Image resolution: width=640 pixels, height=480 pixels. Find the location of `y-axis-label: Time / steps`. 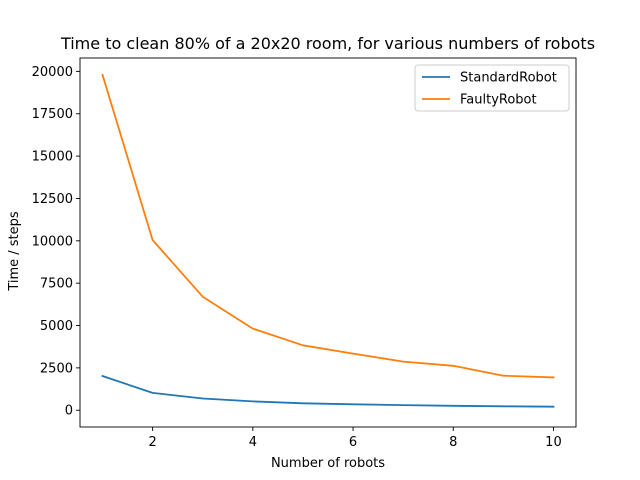

y-axis-label: Time / steps is located at coordinates (14, 251).